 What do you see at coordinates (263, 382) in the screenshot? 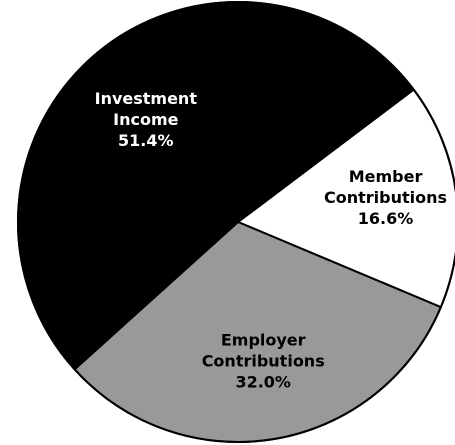
I see `pie-value-label: 32.0%` at bounding box center [263, 382].